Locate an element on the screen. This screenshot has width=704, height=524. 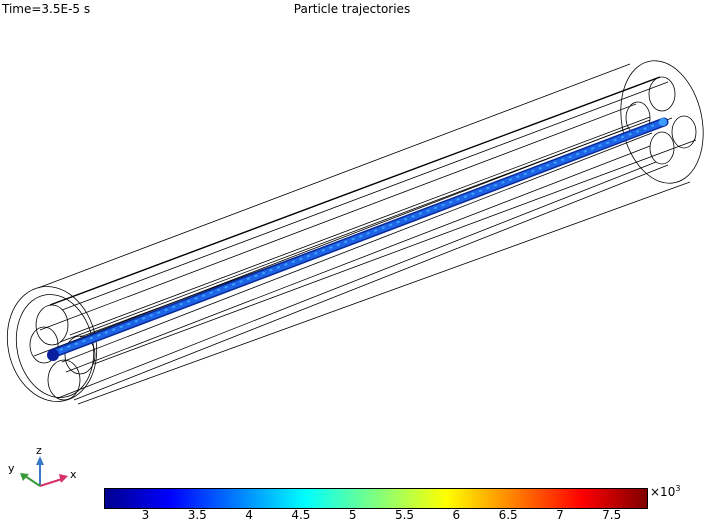
left-rod-left is located at coordinates (44, 345).